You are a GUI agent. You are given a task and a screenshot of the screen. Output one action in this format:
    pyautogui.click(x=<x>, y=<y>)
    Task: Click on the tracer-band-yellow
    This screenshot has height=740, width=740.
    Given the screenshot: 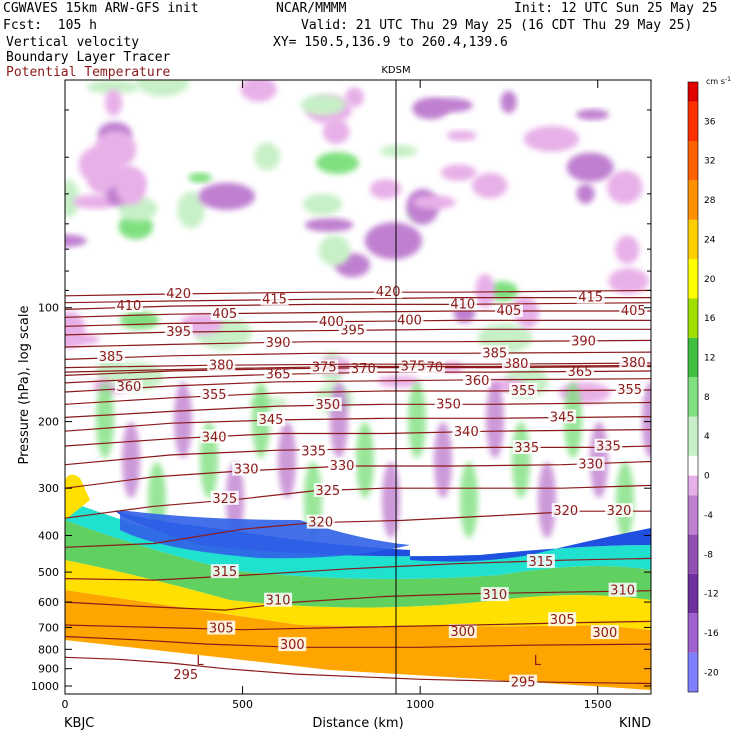 What is the action you would take?
    pyautogui.click(x=358, y=595)
    